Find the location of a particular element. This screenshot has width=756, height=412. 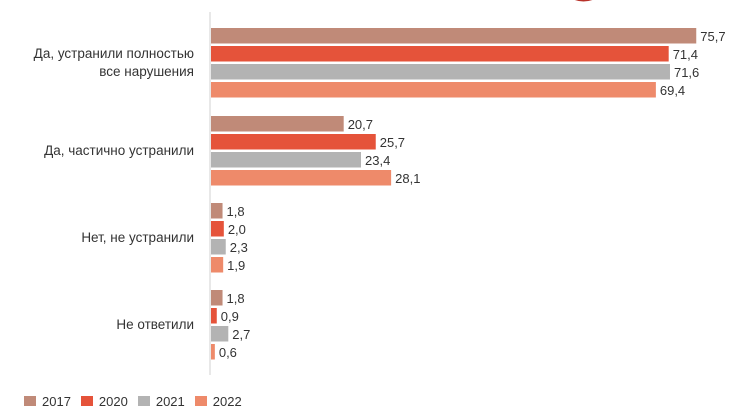

data-label-2021-cat3: 2,7 is located at coordinates (241, 334).